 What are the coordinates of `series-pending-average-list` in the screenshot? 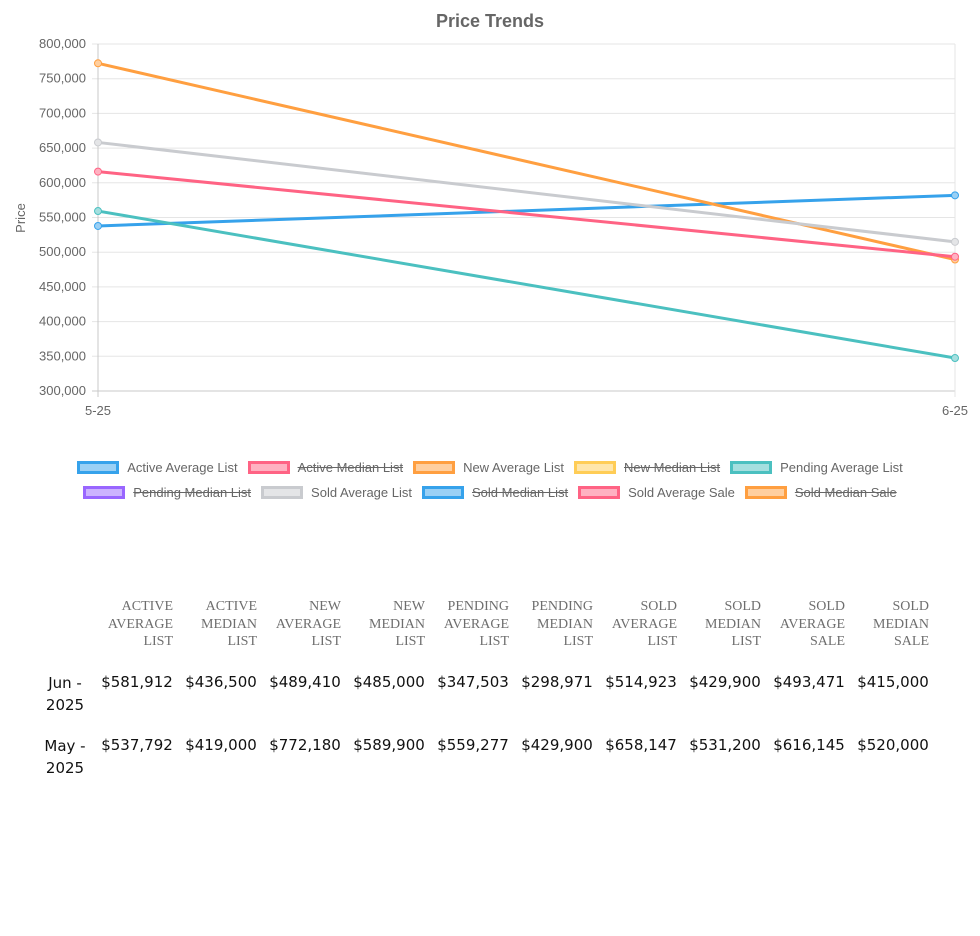 It's located at (526, 285).